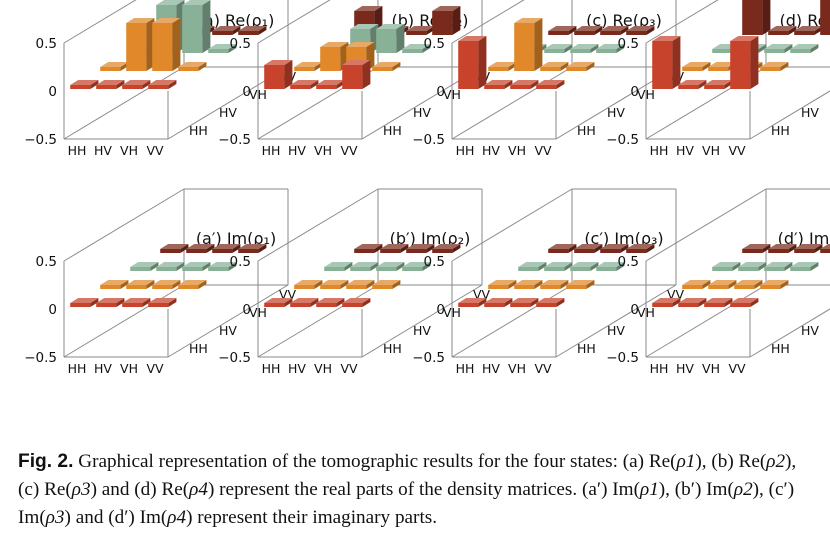 The width and height of the screenshot is (830, 540). I want to click on bar-r1-c1, so click(84, 84).